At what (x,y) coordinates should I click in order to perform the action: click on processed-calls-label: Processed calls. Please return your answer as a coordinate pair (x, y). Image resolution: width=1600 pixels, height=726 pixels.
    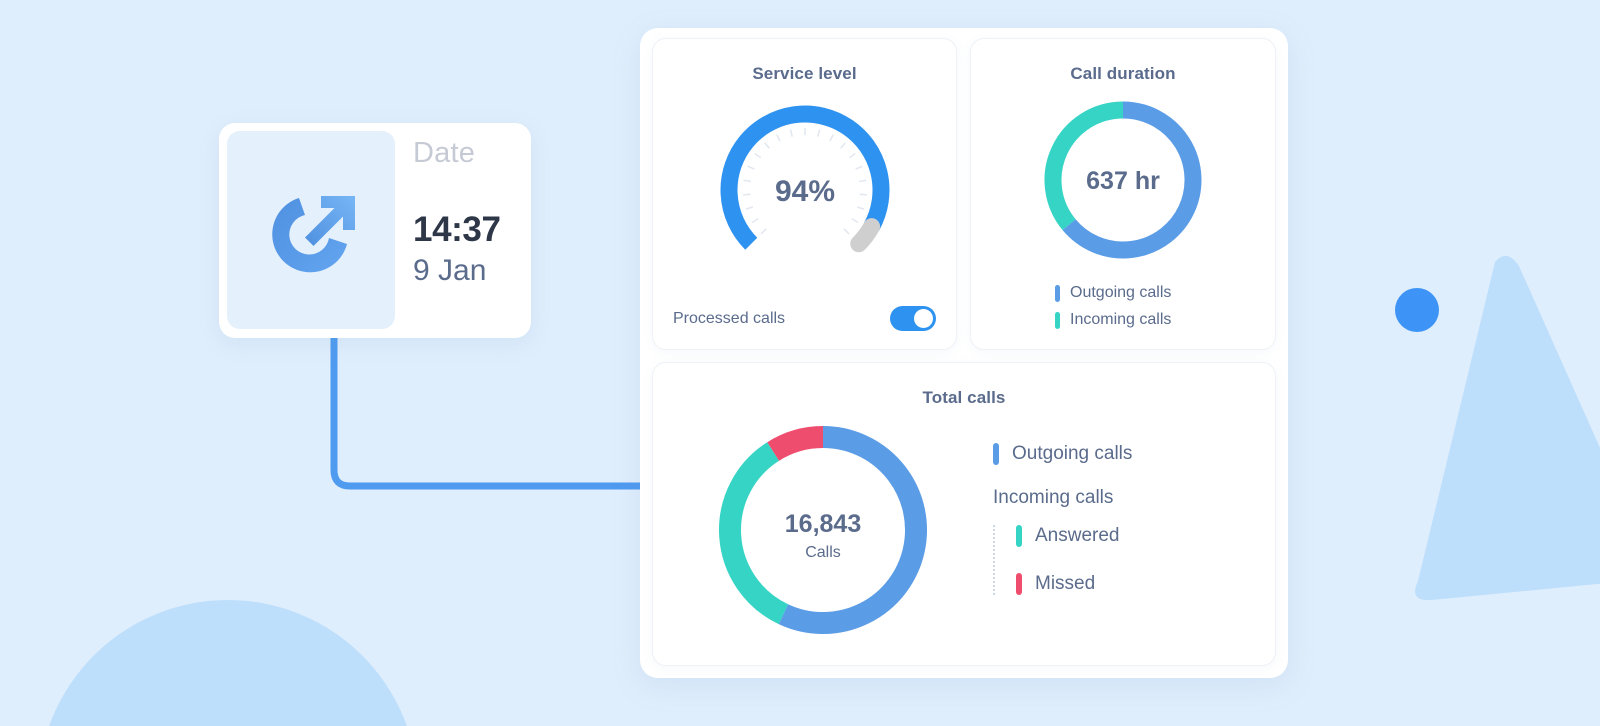
    Looking at the image, I should click on (729, 318).